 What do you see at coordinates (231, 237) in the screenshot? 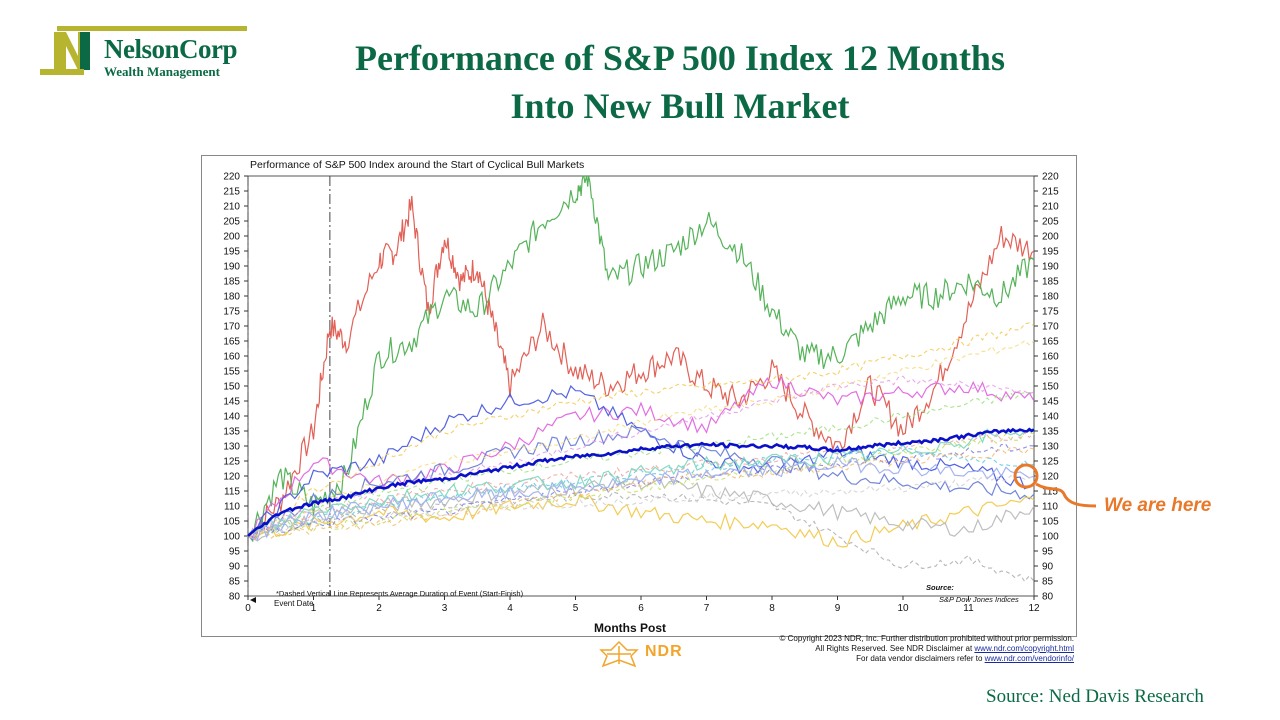
I see `y-tick-label-left: 200` at bounding box center [231, 237].